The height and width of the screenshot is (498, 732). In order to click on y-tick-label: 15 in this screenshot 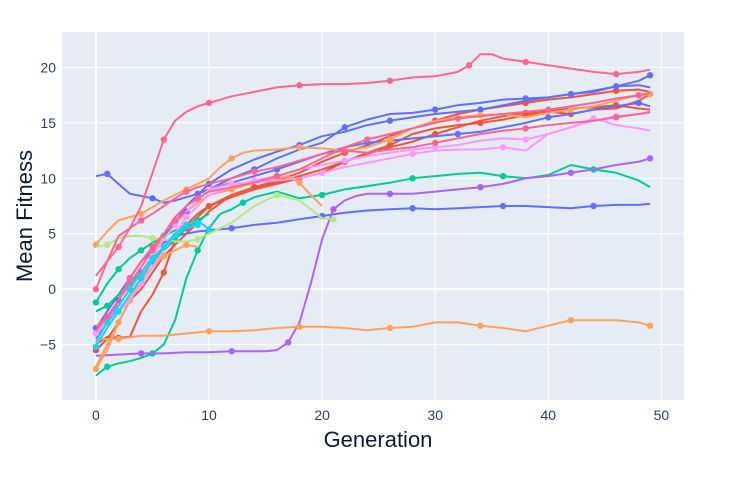, I will do `click(48, 123)`.